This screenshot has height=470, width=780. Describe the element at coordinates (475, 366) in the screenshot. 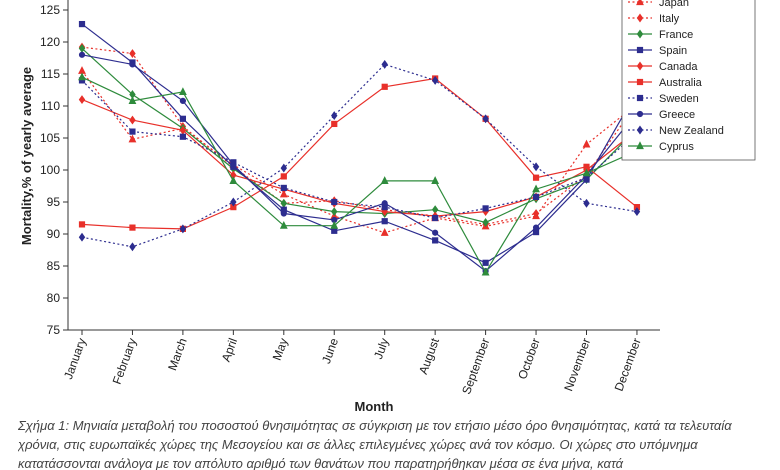

I see `x-tick-label-september: September` at that location.